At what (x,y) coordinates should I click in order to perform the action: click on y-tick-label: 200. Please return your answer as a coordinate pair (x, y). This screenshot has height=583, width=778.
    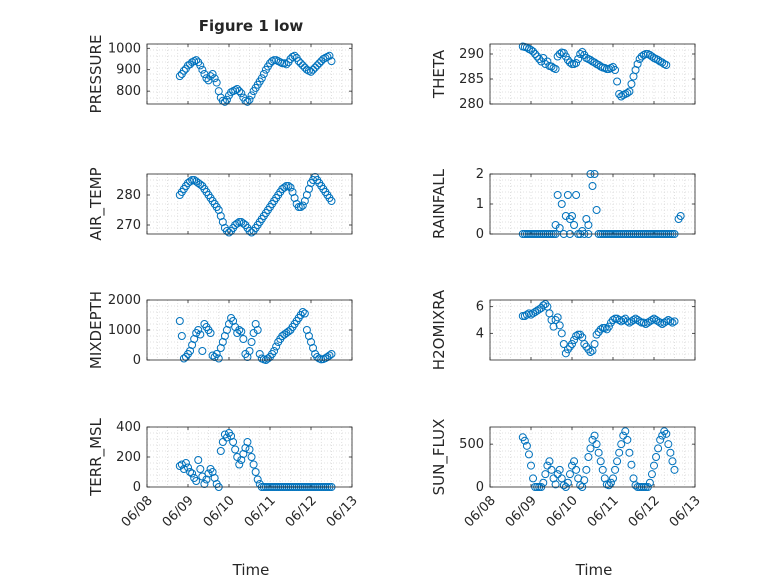
    Looking at the image, I should click on (128, 457).